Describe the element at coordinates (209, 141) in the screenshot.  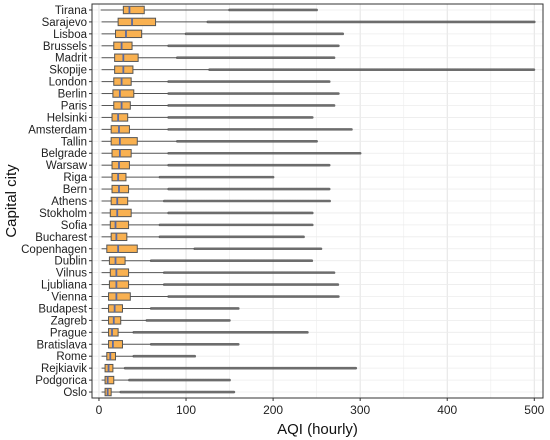
I see `box-tallin` at that location.